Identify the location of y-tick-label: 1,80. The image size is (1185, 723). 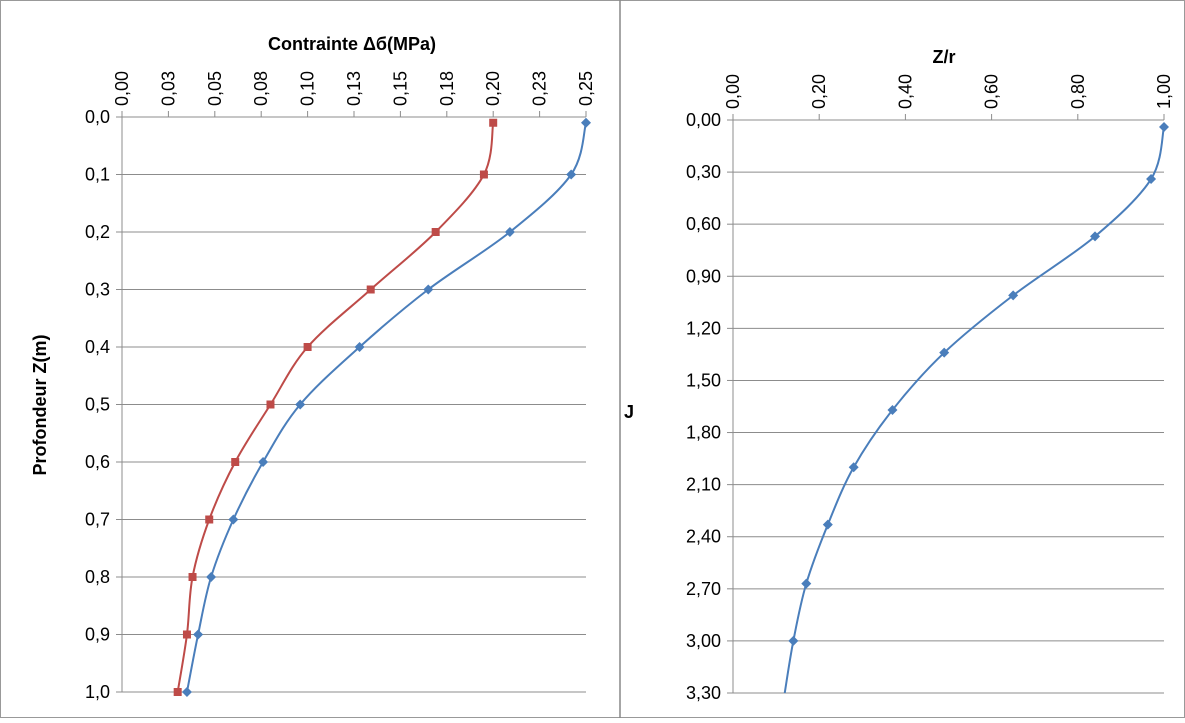
(703, 433).